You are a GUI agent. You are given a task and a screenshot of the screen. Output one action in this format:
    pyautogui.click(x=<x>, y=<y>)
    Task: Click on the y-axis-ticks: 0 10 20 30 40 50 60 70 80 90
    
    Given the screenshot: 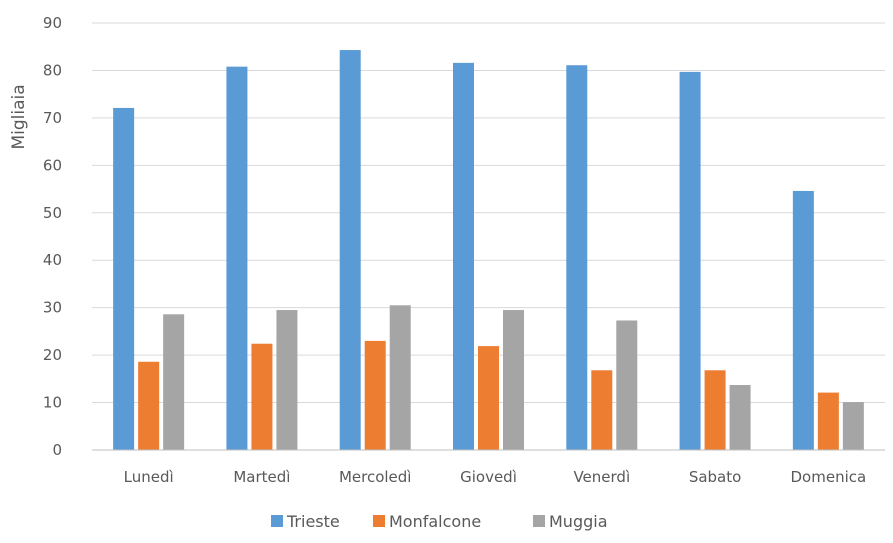 What is the action you would take?
    pyautogui.click(x=52, y=236)
    